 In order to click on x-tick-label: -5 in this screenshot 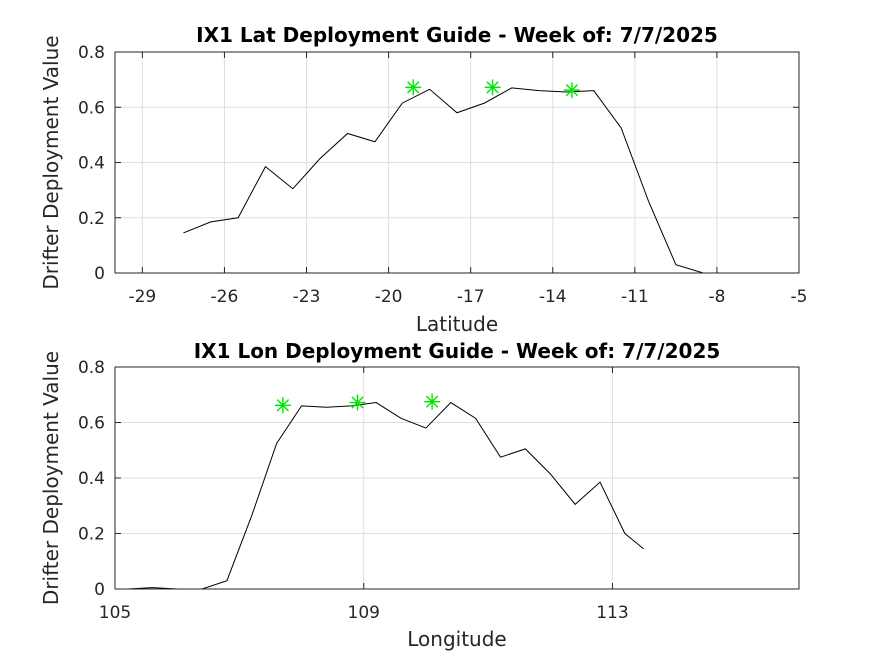, I will do `click(799, 297)`.